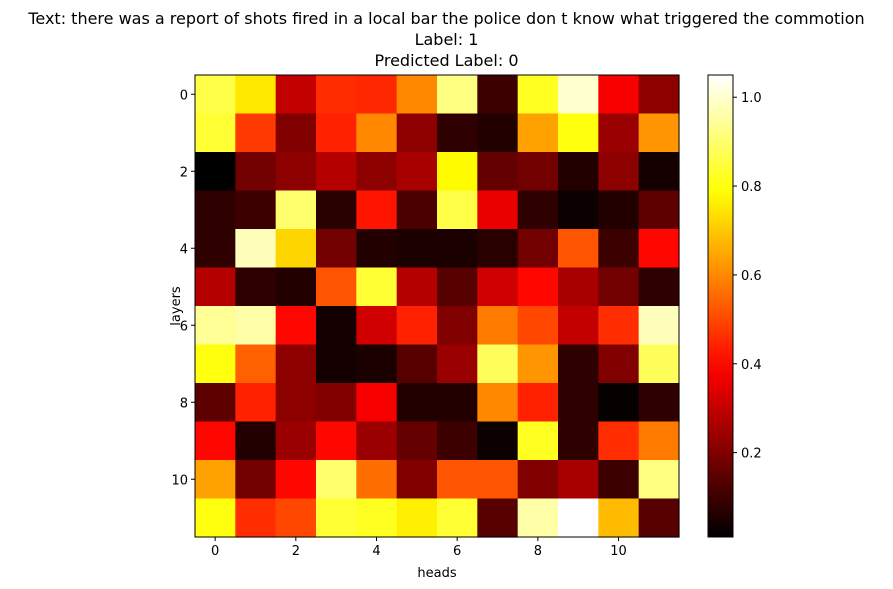  Describe the element at coordinates (436, 573) in the screenshot. I see `x-axis-label: heads` at that location.